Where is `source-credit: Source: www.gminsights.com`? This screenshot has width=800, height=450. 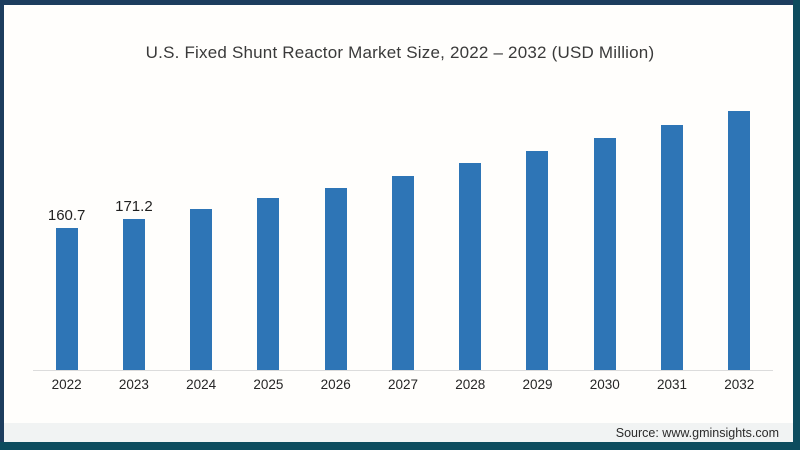
source-credit: Source: www.gminsights.com is located at coordinates (697, 432).